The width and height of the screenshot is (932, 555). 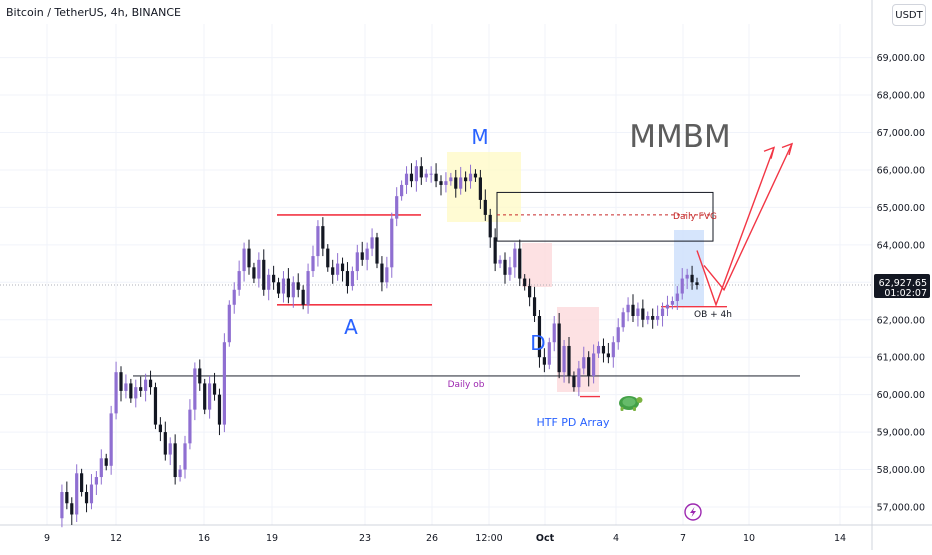 What do you see at coordinates (488, 538) in the screenshot?
I see `time-tick-label: 12:00` at bounding box center [488, 538].